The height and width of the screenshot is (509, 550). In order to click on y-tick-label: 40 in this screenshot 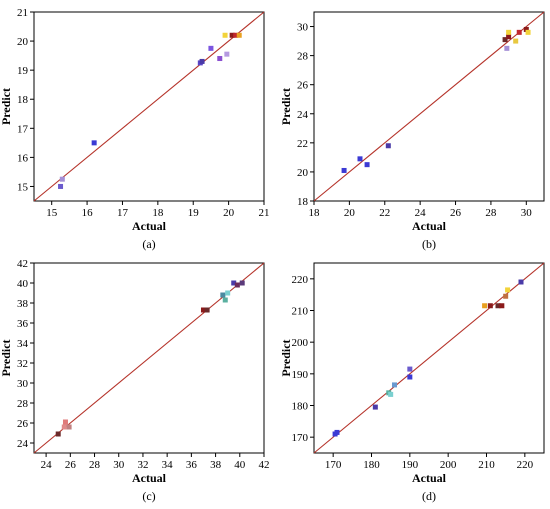, I will do `click(23, 284)`.